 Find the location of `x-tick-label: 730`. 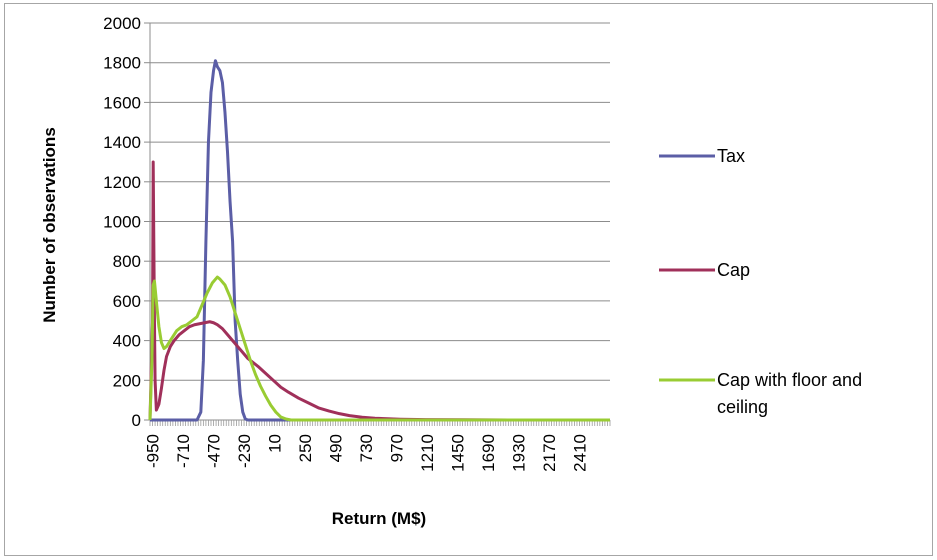

x-tick-label: 730 is located at coordinates (366, 448).